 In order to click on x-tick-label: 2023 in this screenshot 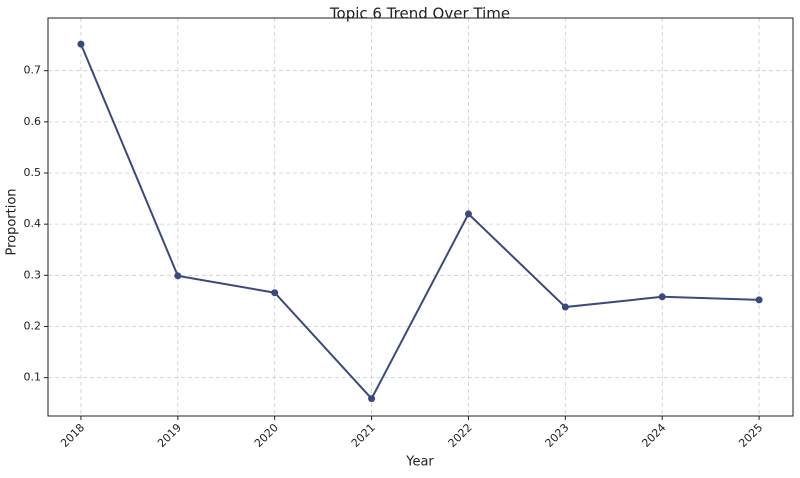, I will do `click(557, 435)`.